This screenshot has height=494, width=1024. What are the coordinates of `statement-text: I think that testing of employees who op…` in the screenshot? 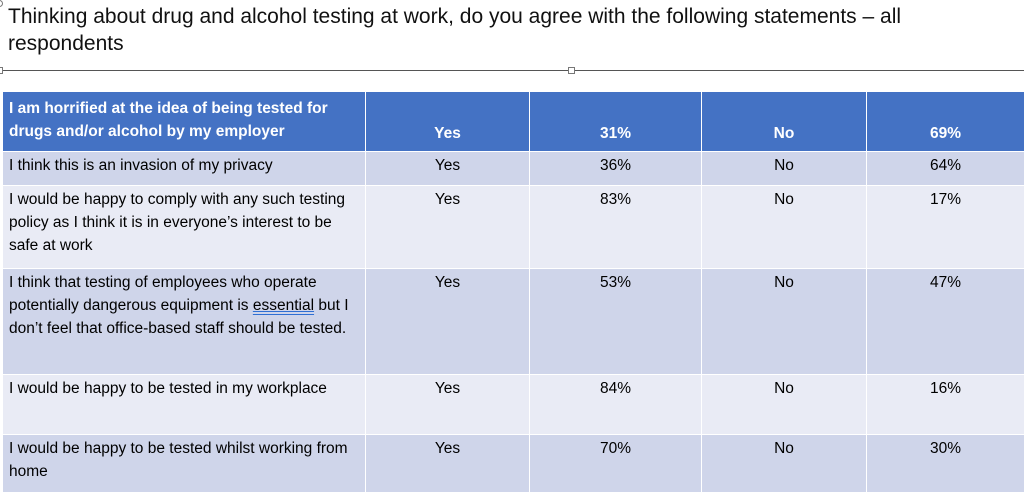 It's located at (163, 294).